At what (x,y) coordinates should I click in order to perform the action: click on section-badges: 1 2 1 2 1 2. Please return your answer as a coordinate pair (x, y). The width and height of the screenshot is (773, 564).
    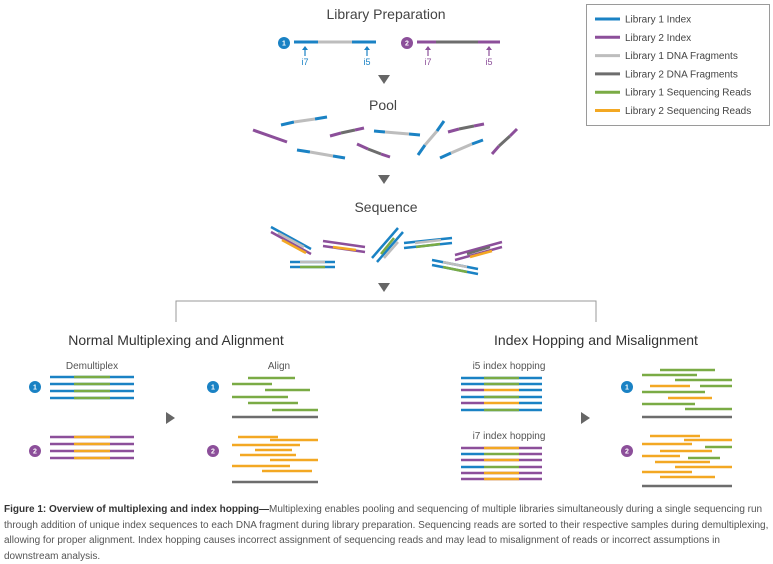
    Looking at the image, I should click on (331, 419).